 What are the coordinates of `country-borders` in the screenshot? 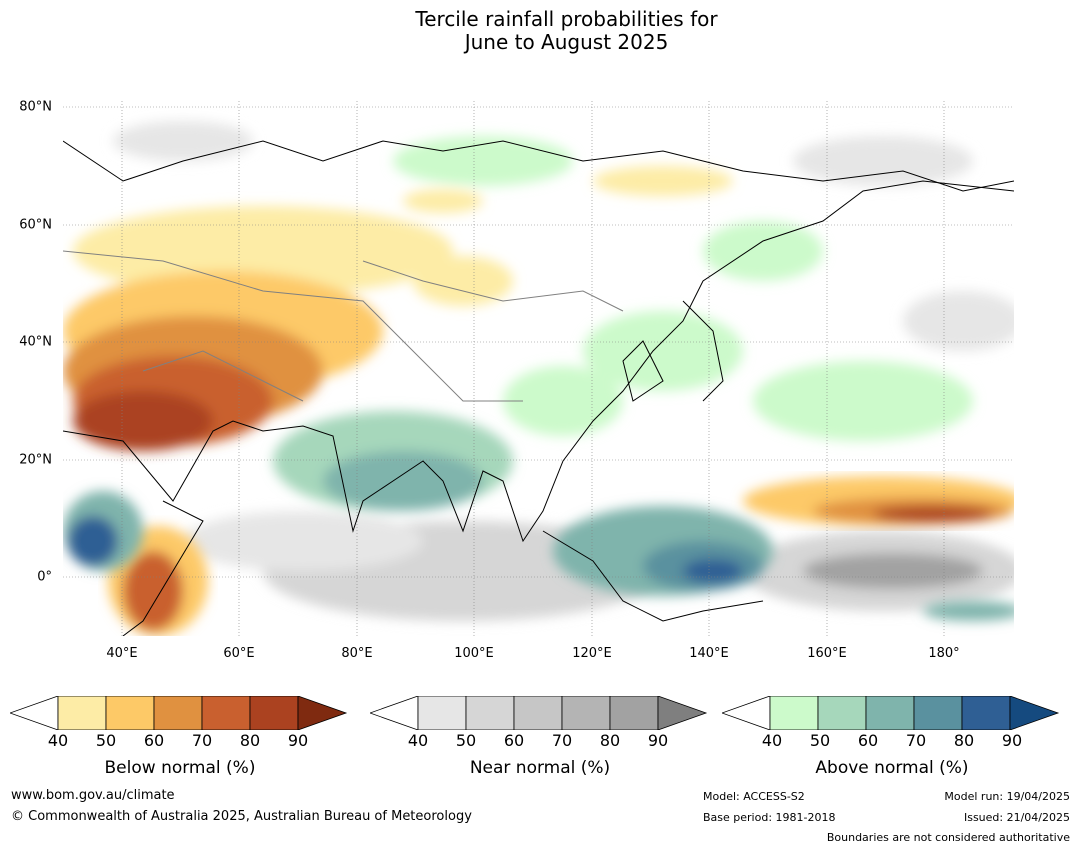 It's located at (343, 326).